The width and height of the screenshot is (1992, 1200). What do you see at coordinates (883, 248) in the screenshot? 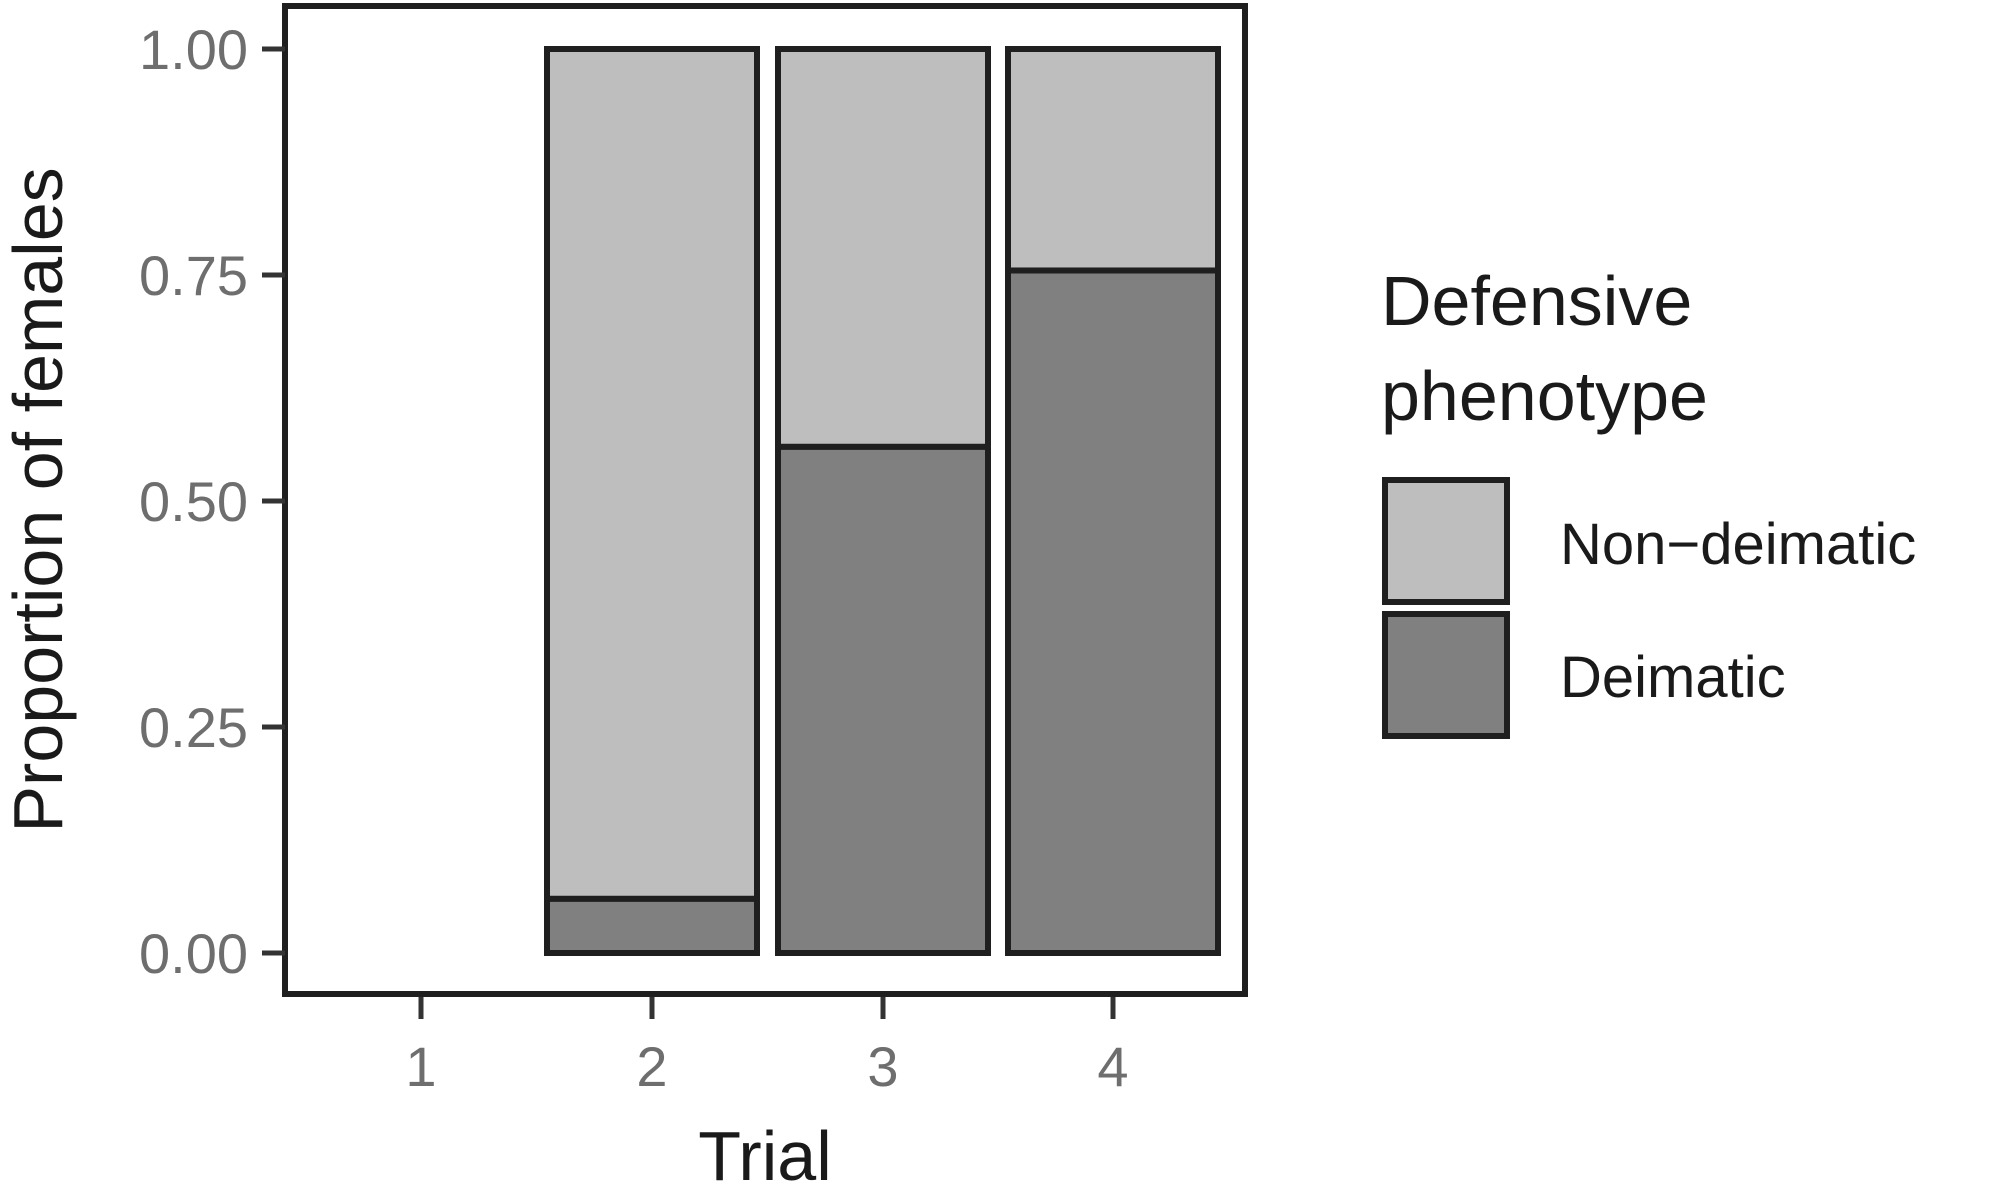
I see `bar-segment-trial-3-non-deimatic` at bounding box center [883, 248].